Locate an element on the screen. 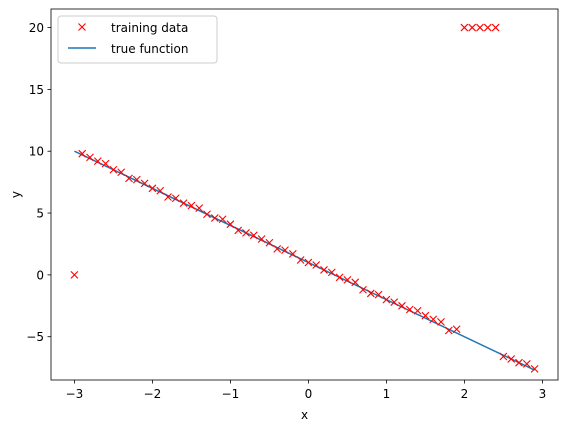 The image size is (565, 432). y-tick-label: 10 is located at coordinates (36, 152).